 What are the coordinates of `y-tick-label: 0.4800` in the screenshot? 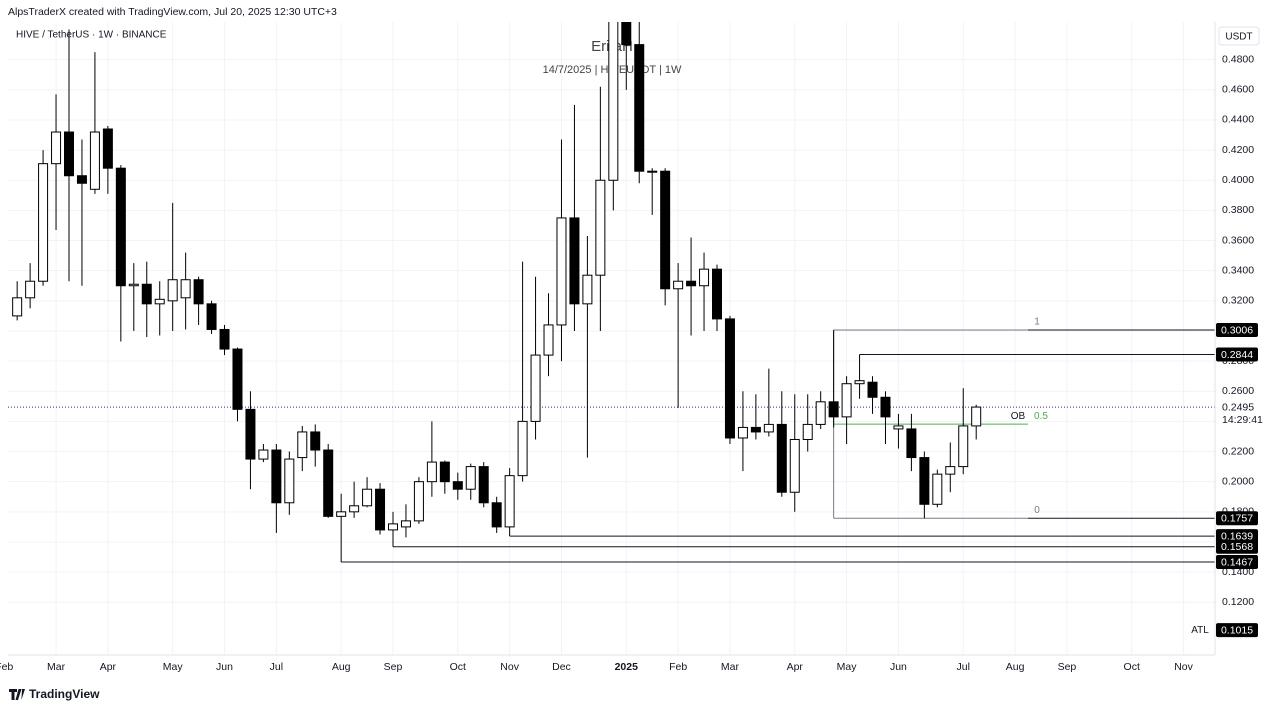 It's located at (1238, 59).